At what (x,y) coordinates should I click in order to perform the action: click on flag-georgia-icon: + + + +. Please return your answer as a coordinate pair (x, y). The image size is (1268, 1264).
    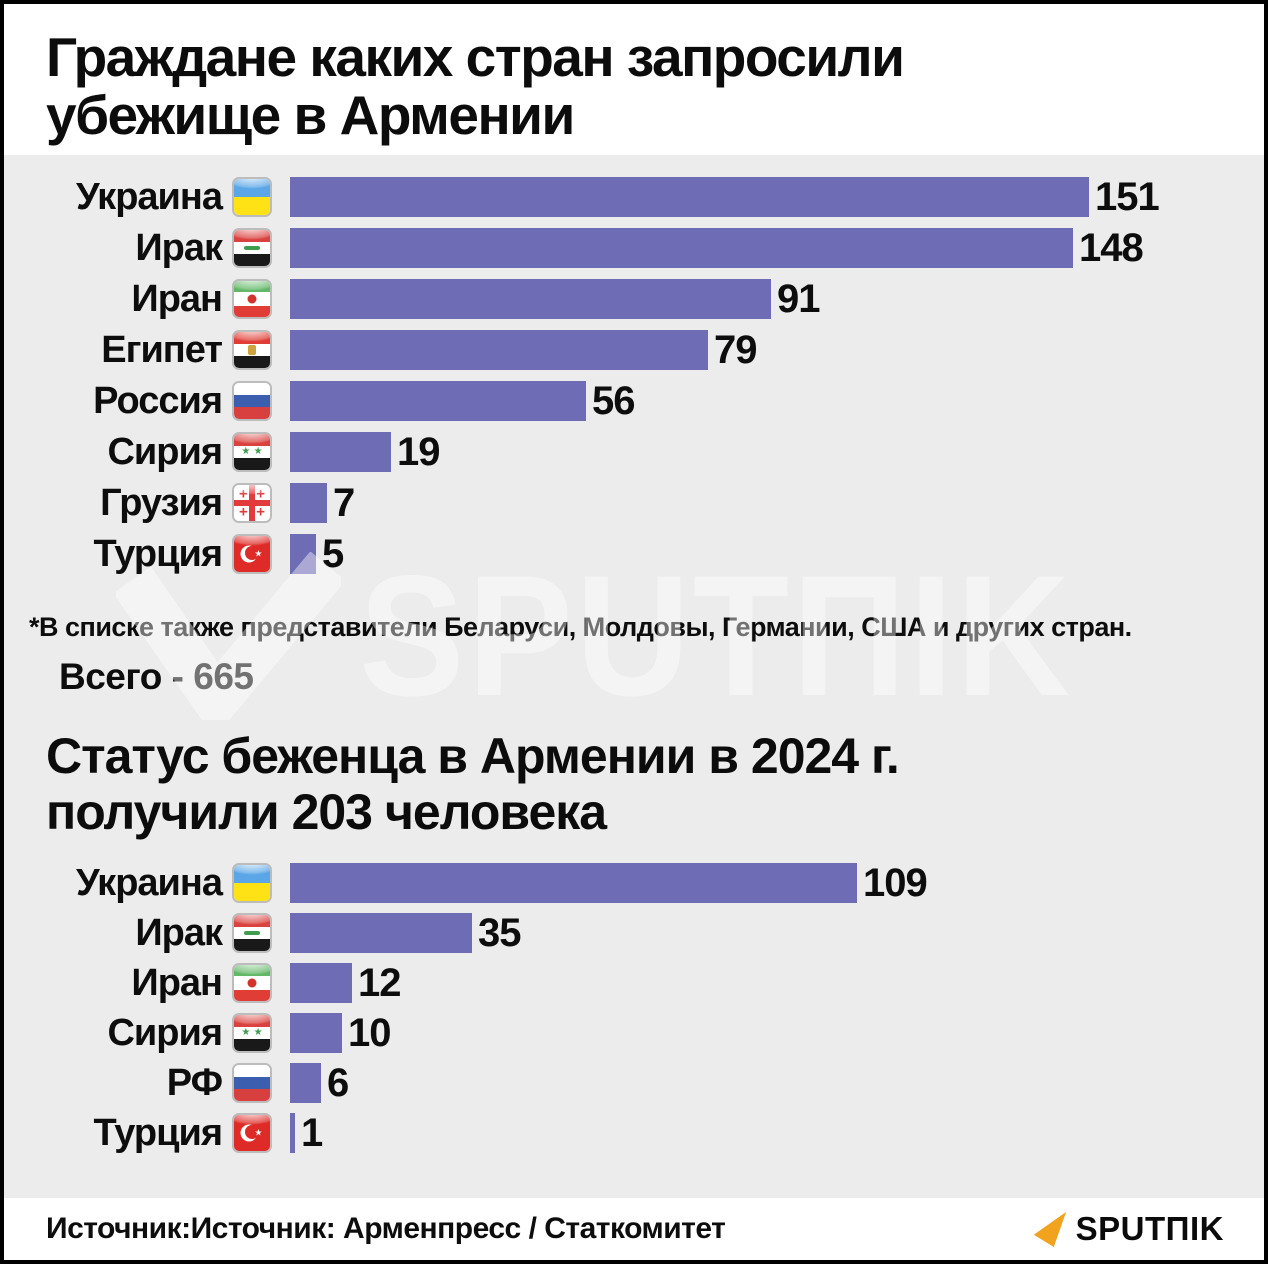
    Looking at the image, I should click on (252, 503).